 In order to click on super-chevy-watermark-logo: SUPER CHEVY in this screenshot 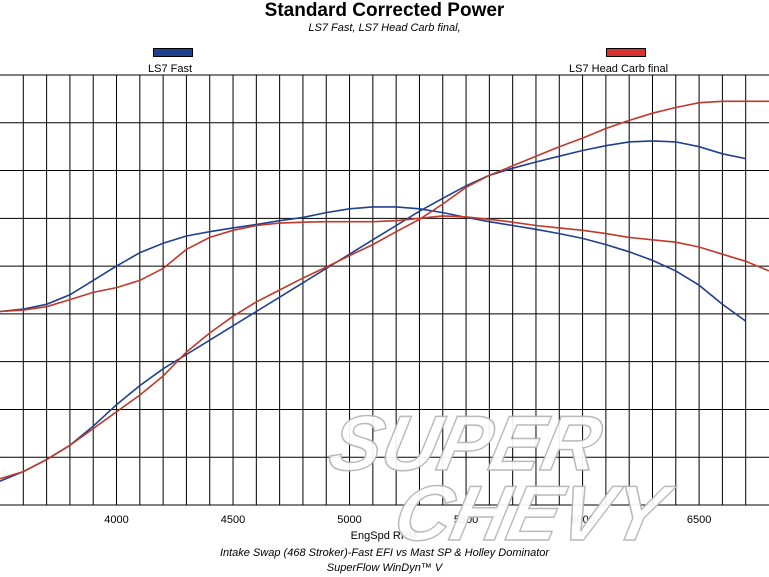, I will do `click(501, 478)`.